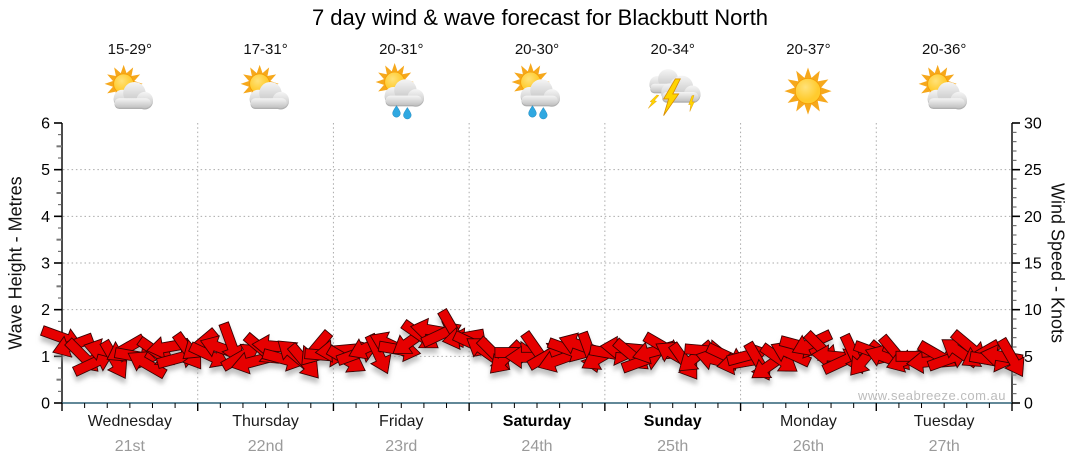  Describe the element at coordinates (673, 446) in the screenshot. I see `day-date-label: 25th` at that location.